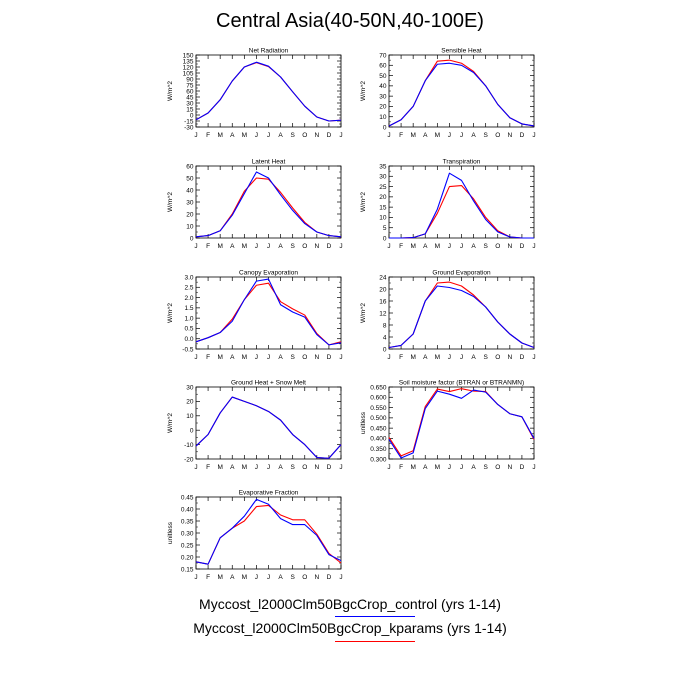  What do you see at coordinates (385, 228) in the screenshot?
I see `y-tick-label: 5` at bounding box center [385, 228].